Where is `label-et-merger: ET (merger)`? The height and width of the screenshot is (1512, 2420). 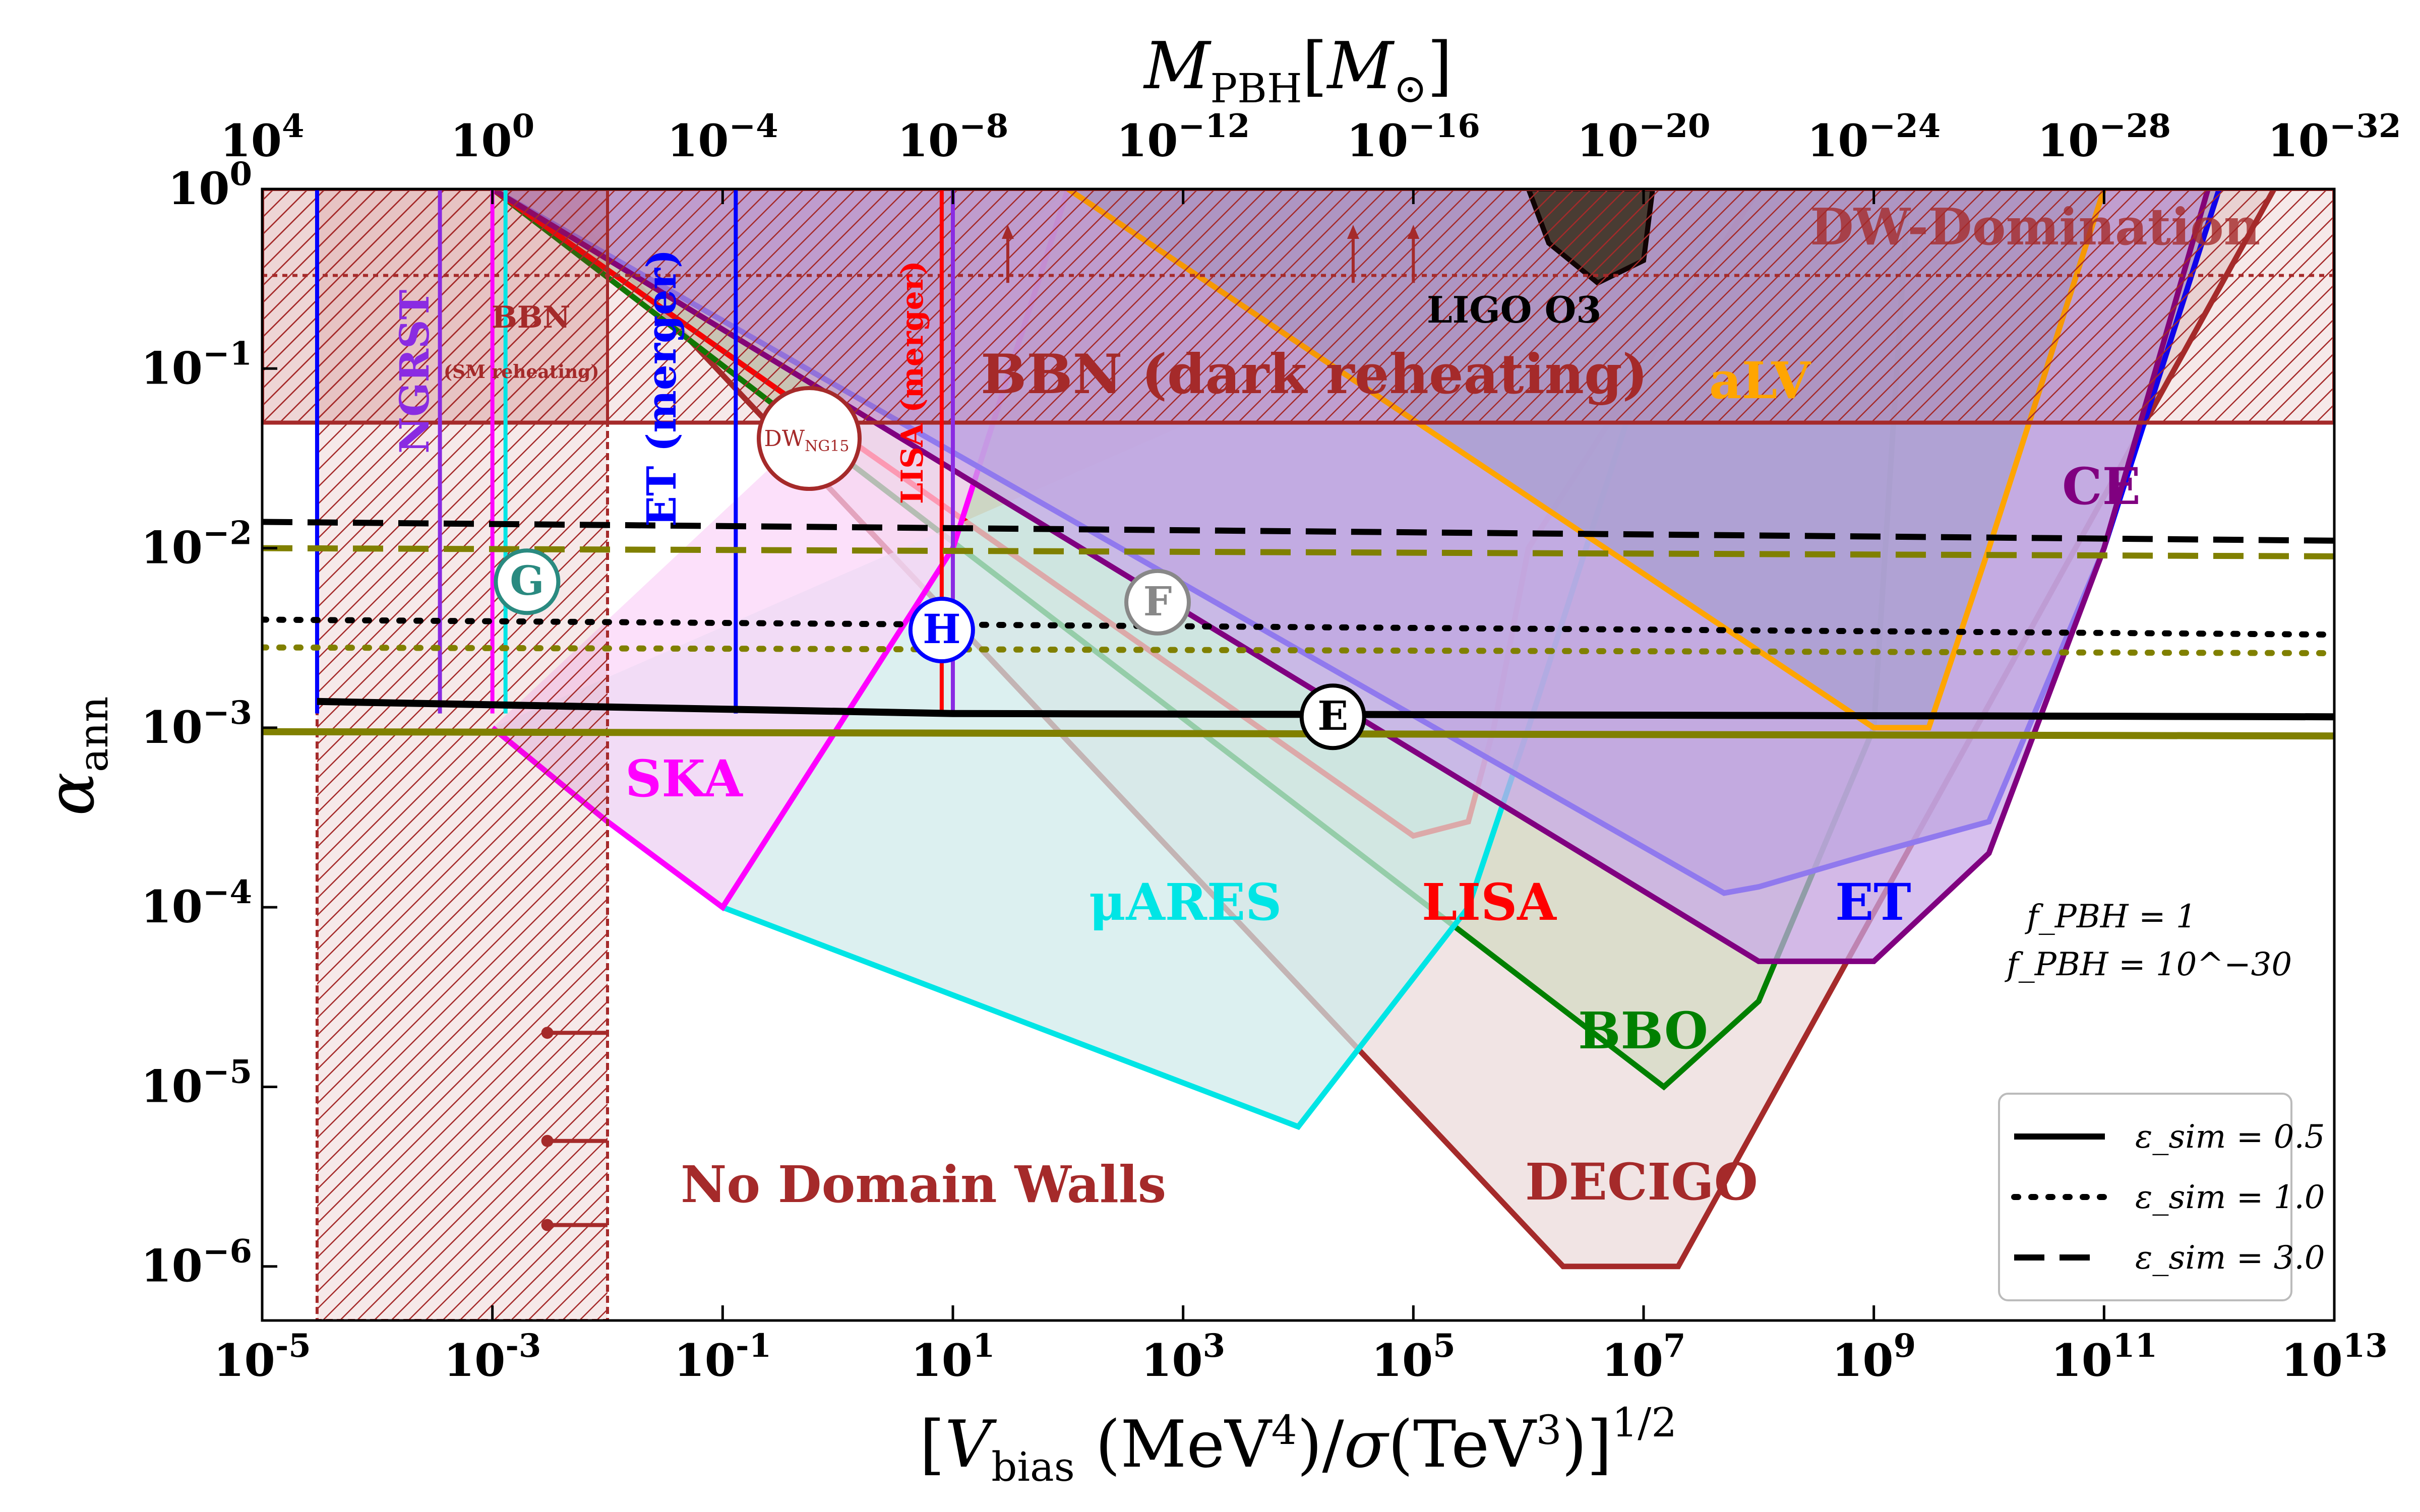
label-et-merger: ET (merger) is located at coordinates (661, 388).